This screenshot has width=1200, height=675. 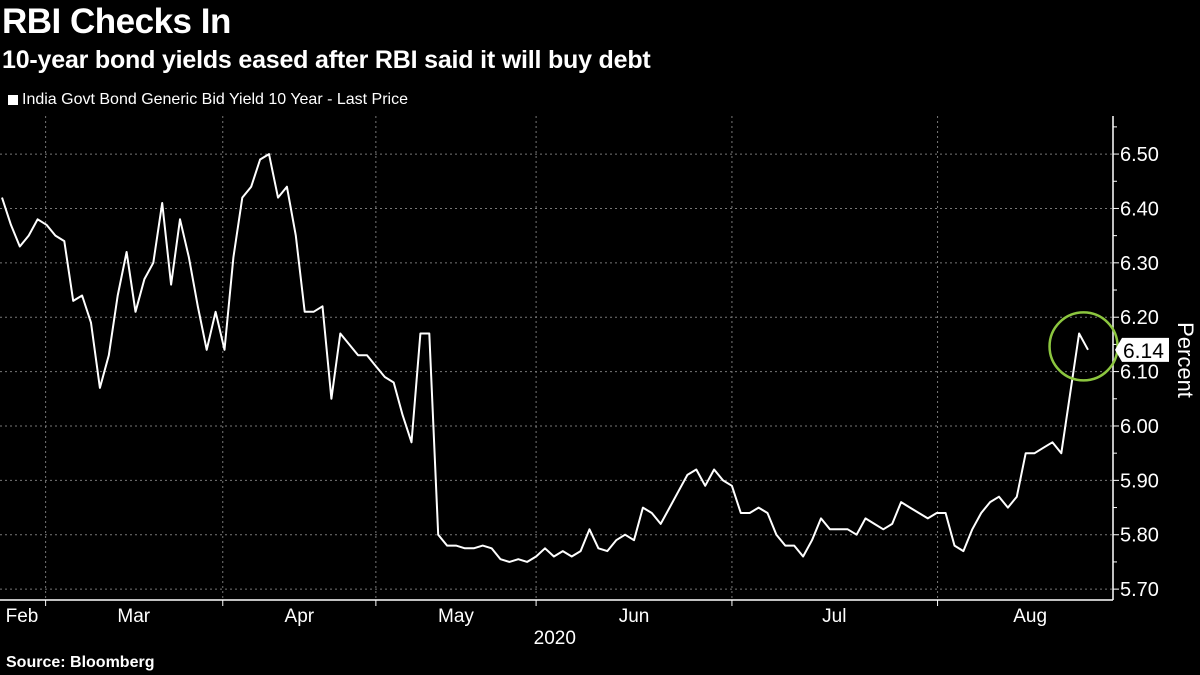 What do you see at coordinates (22, 616) in the screenshot?
I see `x-tick-label: Feb` at bounding box center [22, 616].